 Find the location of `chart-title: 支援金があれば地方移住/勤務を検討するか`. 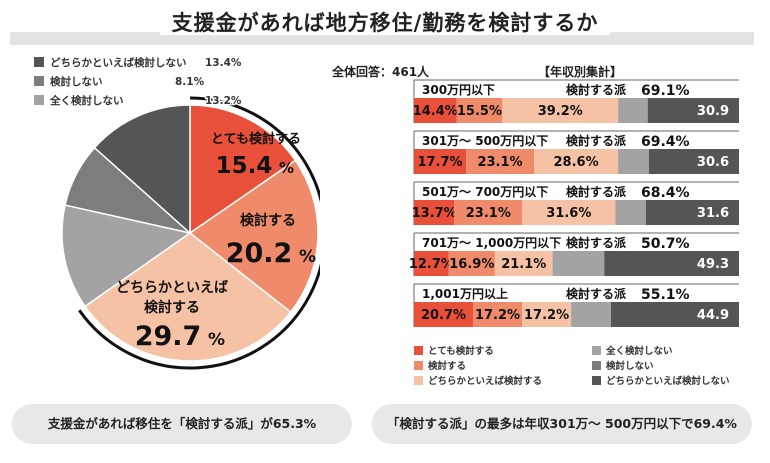

chart-title: 支援金があれば地方移住/勤務を検討するか is located at coordinates (385, 25).